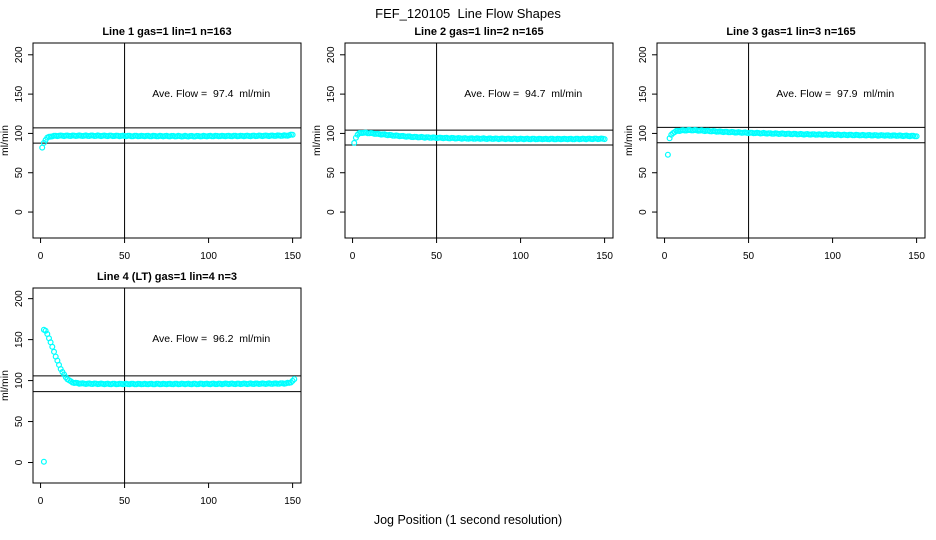 The height and width of the screenshot is (540, 936). What do you see at coordinates (166, 32) in the screenshot?
I see `panel-title: Line 1 gas=1 lin=1 n=163` at bounding box center [166, 32].